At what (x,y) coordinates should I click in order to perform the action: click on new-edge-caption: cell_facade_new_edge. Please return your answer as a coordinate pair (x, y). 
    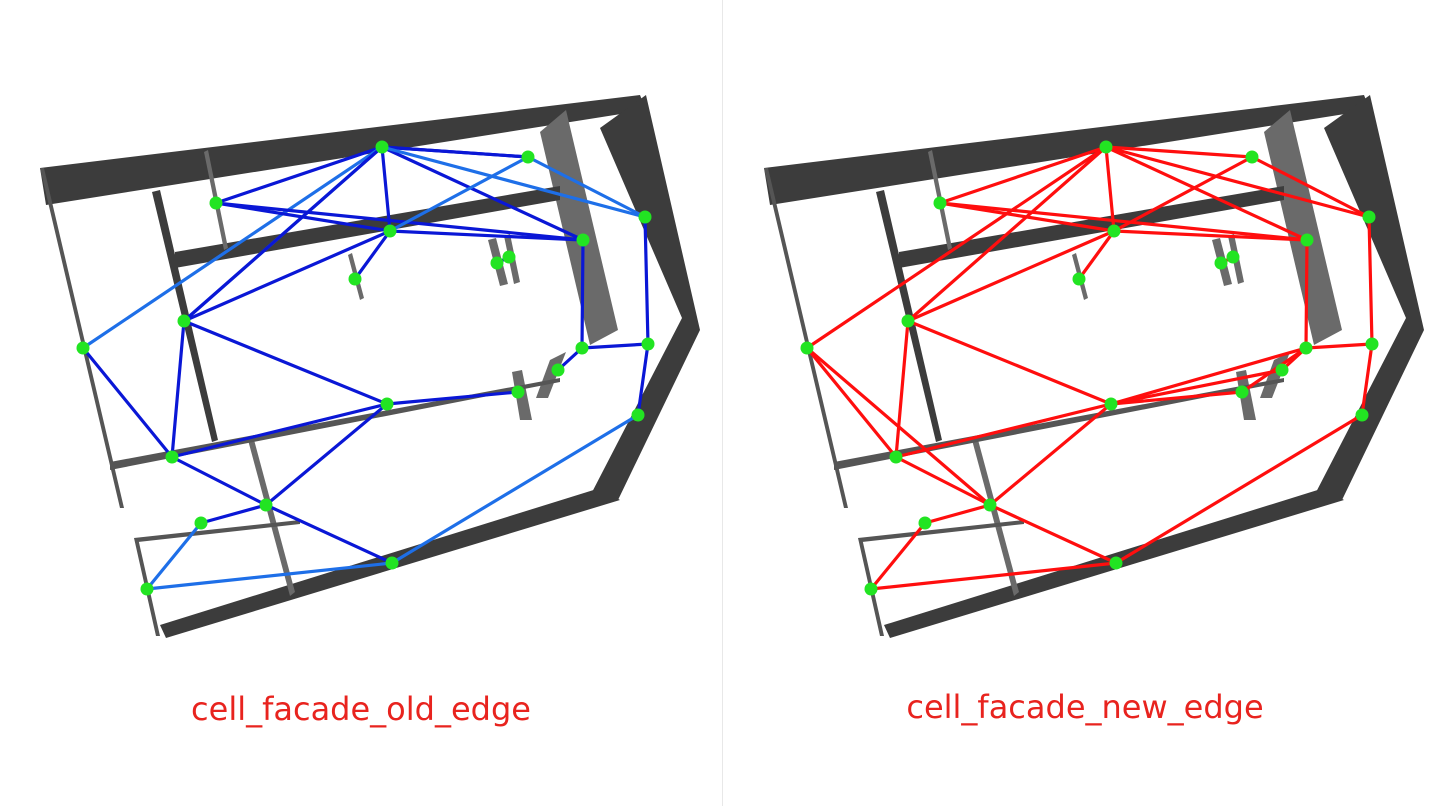
    Looking at the image, I should click on (1085, 707).